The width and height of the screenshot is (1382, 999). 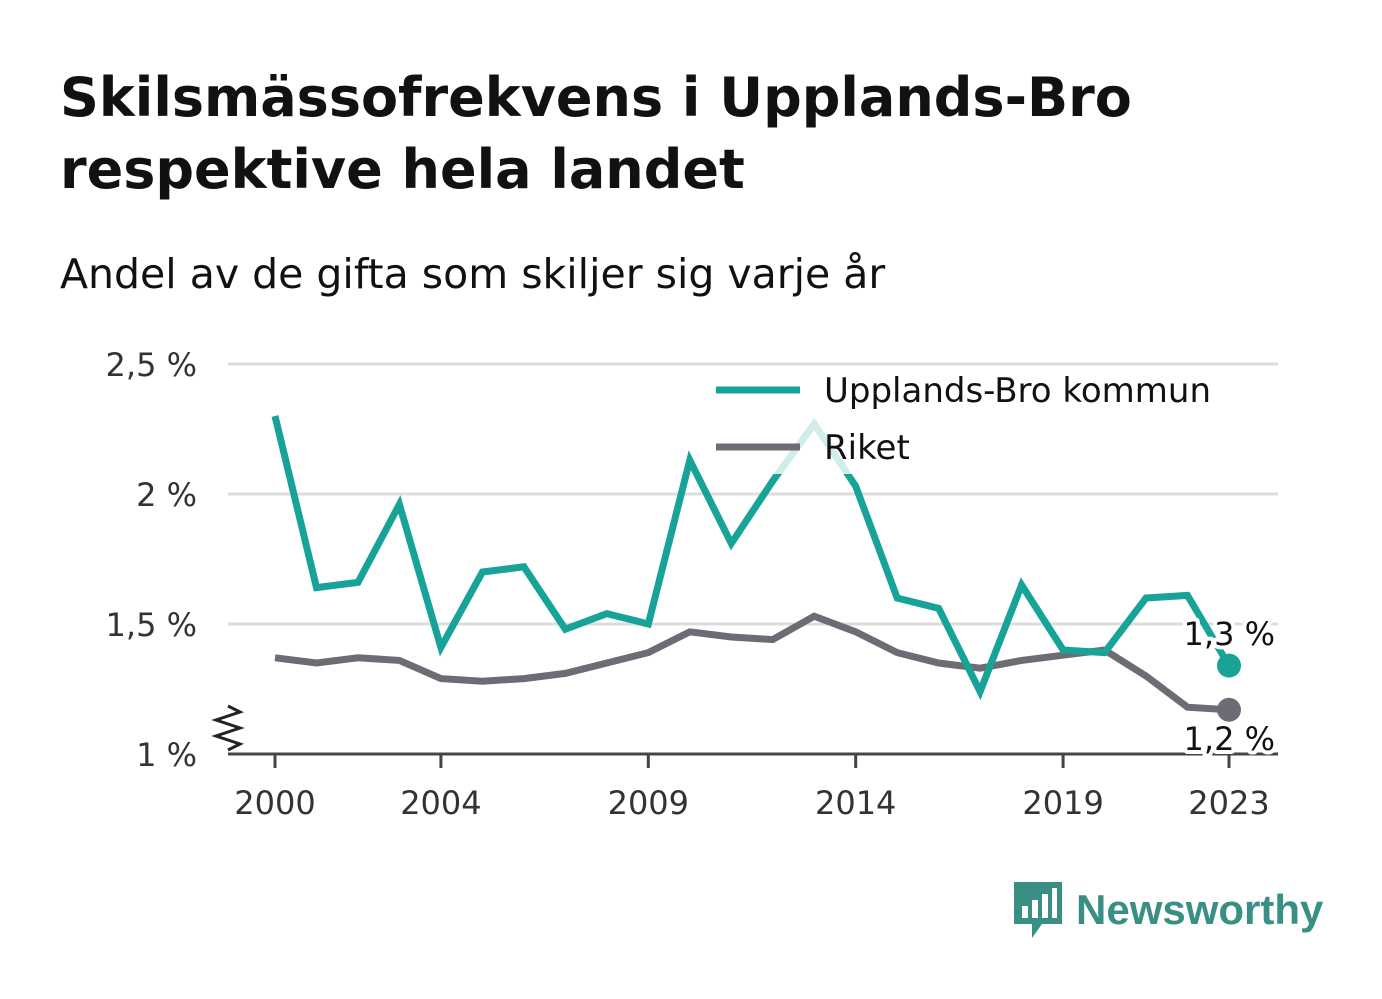 What do you see at coordinates (274, 803) in the screenshot?
I see `x-tick-label: 2000` at bounding box center [274, 803].